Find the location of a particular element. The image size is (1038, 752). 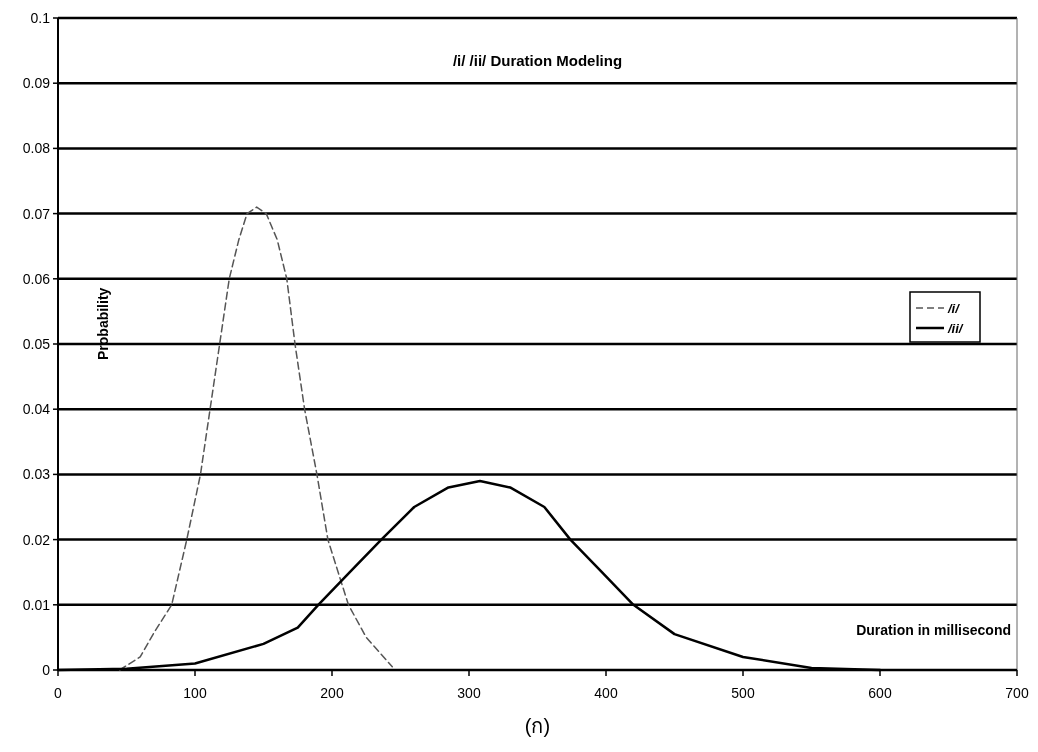

x-tick-label: 400 is located at coordinates (606, 693).